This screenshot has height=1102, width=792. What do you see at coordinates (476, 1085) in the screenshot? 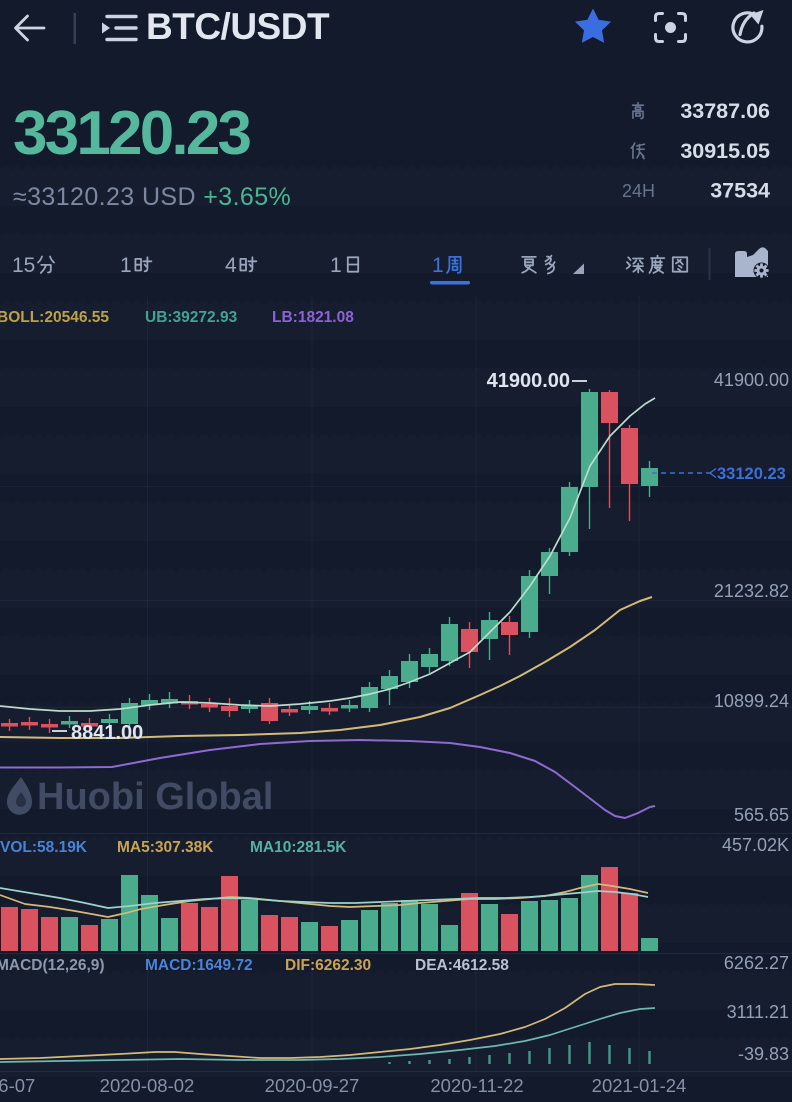
I see `svg-text: 2020-11-22` at bounding box center [476, 1085].